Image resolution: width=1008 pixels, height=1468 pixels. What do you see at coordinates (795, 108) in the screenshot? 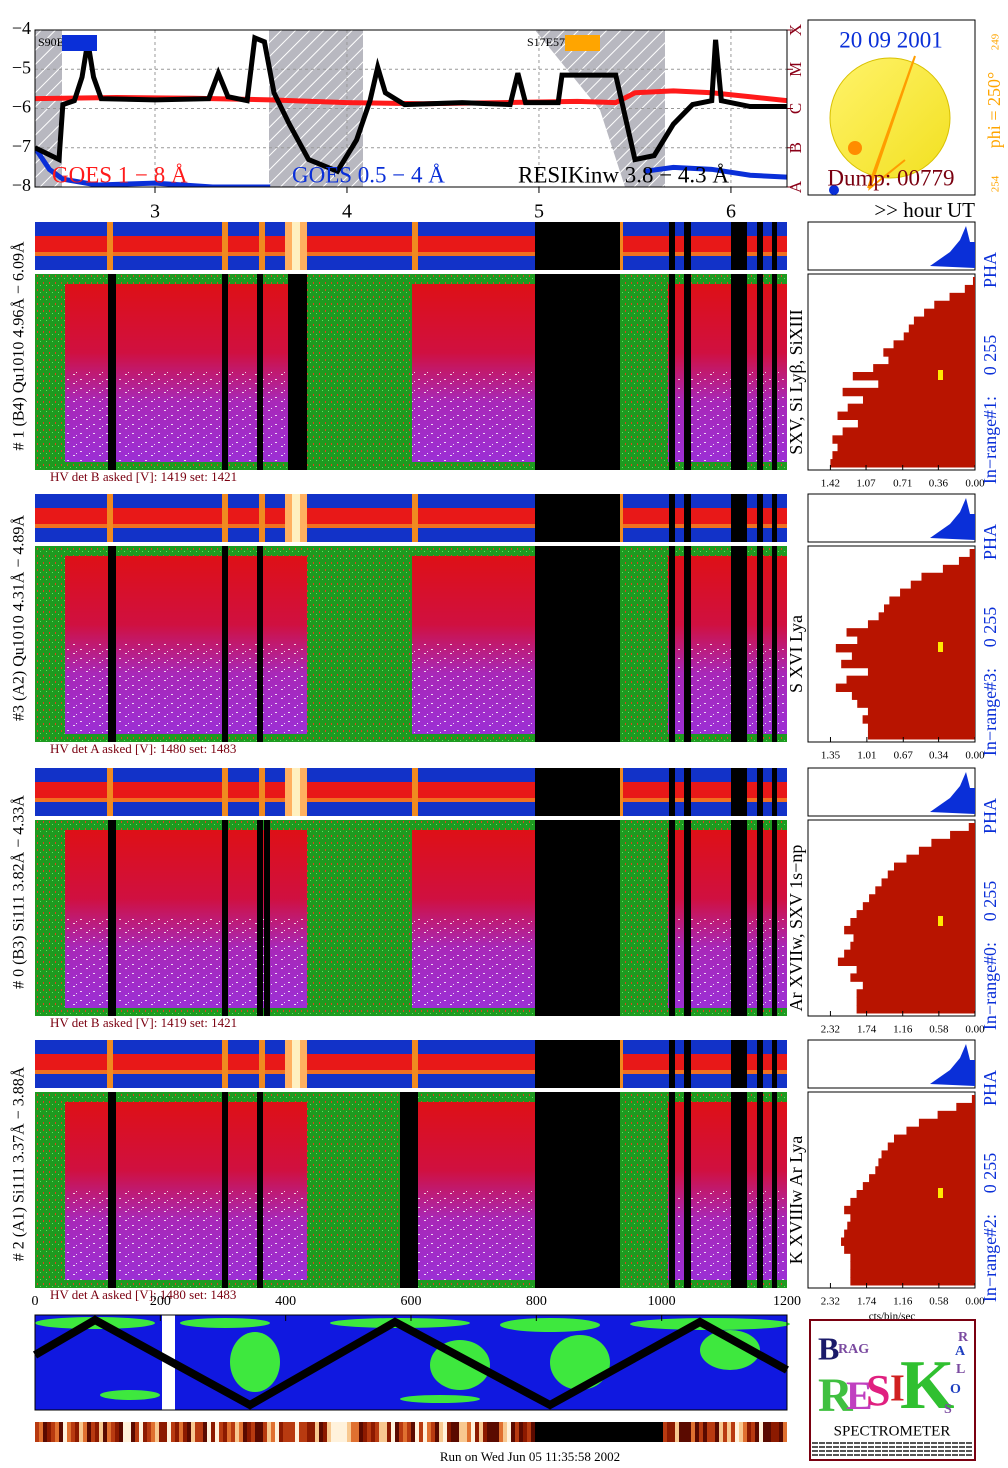
I see `y2-tick-label: C` at bounding box center [795, 108].